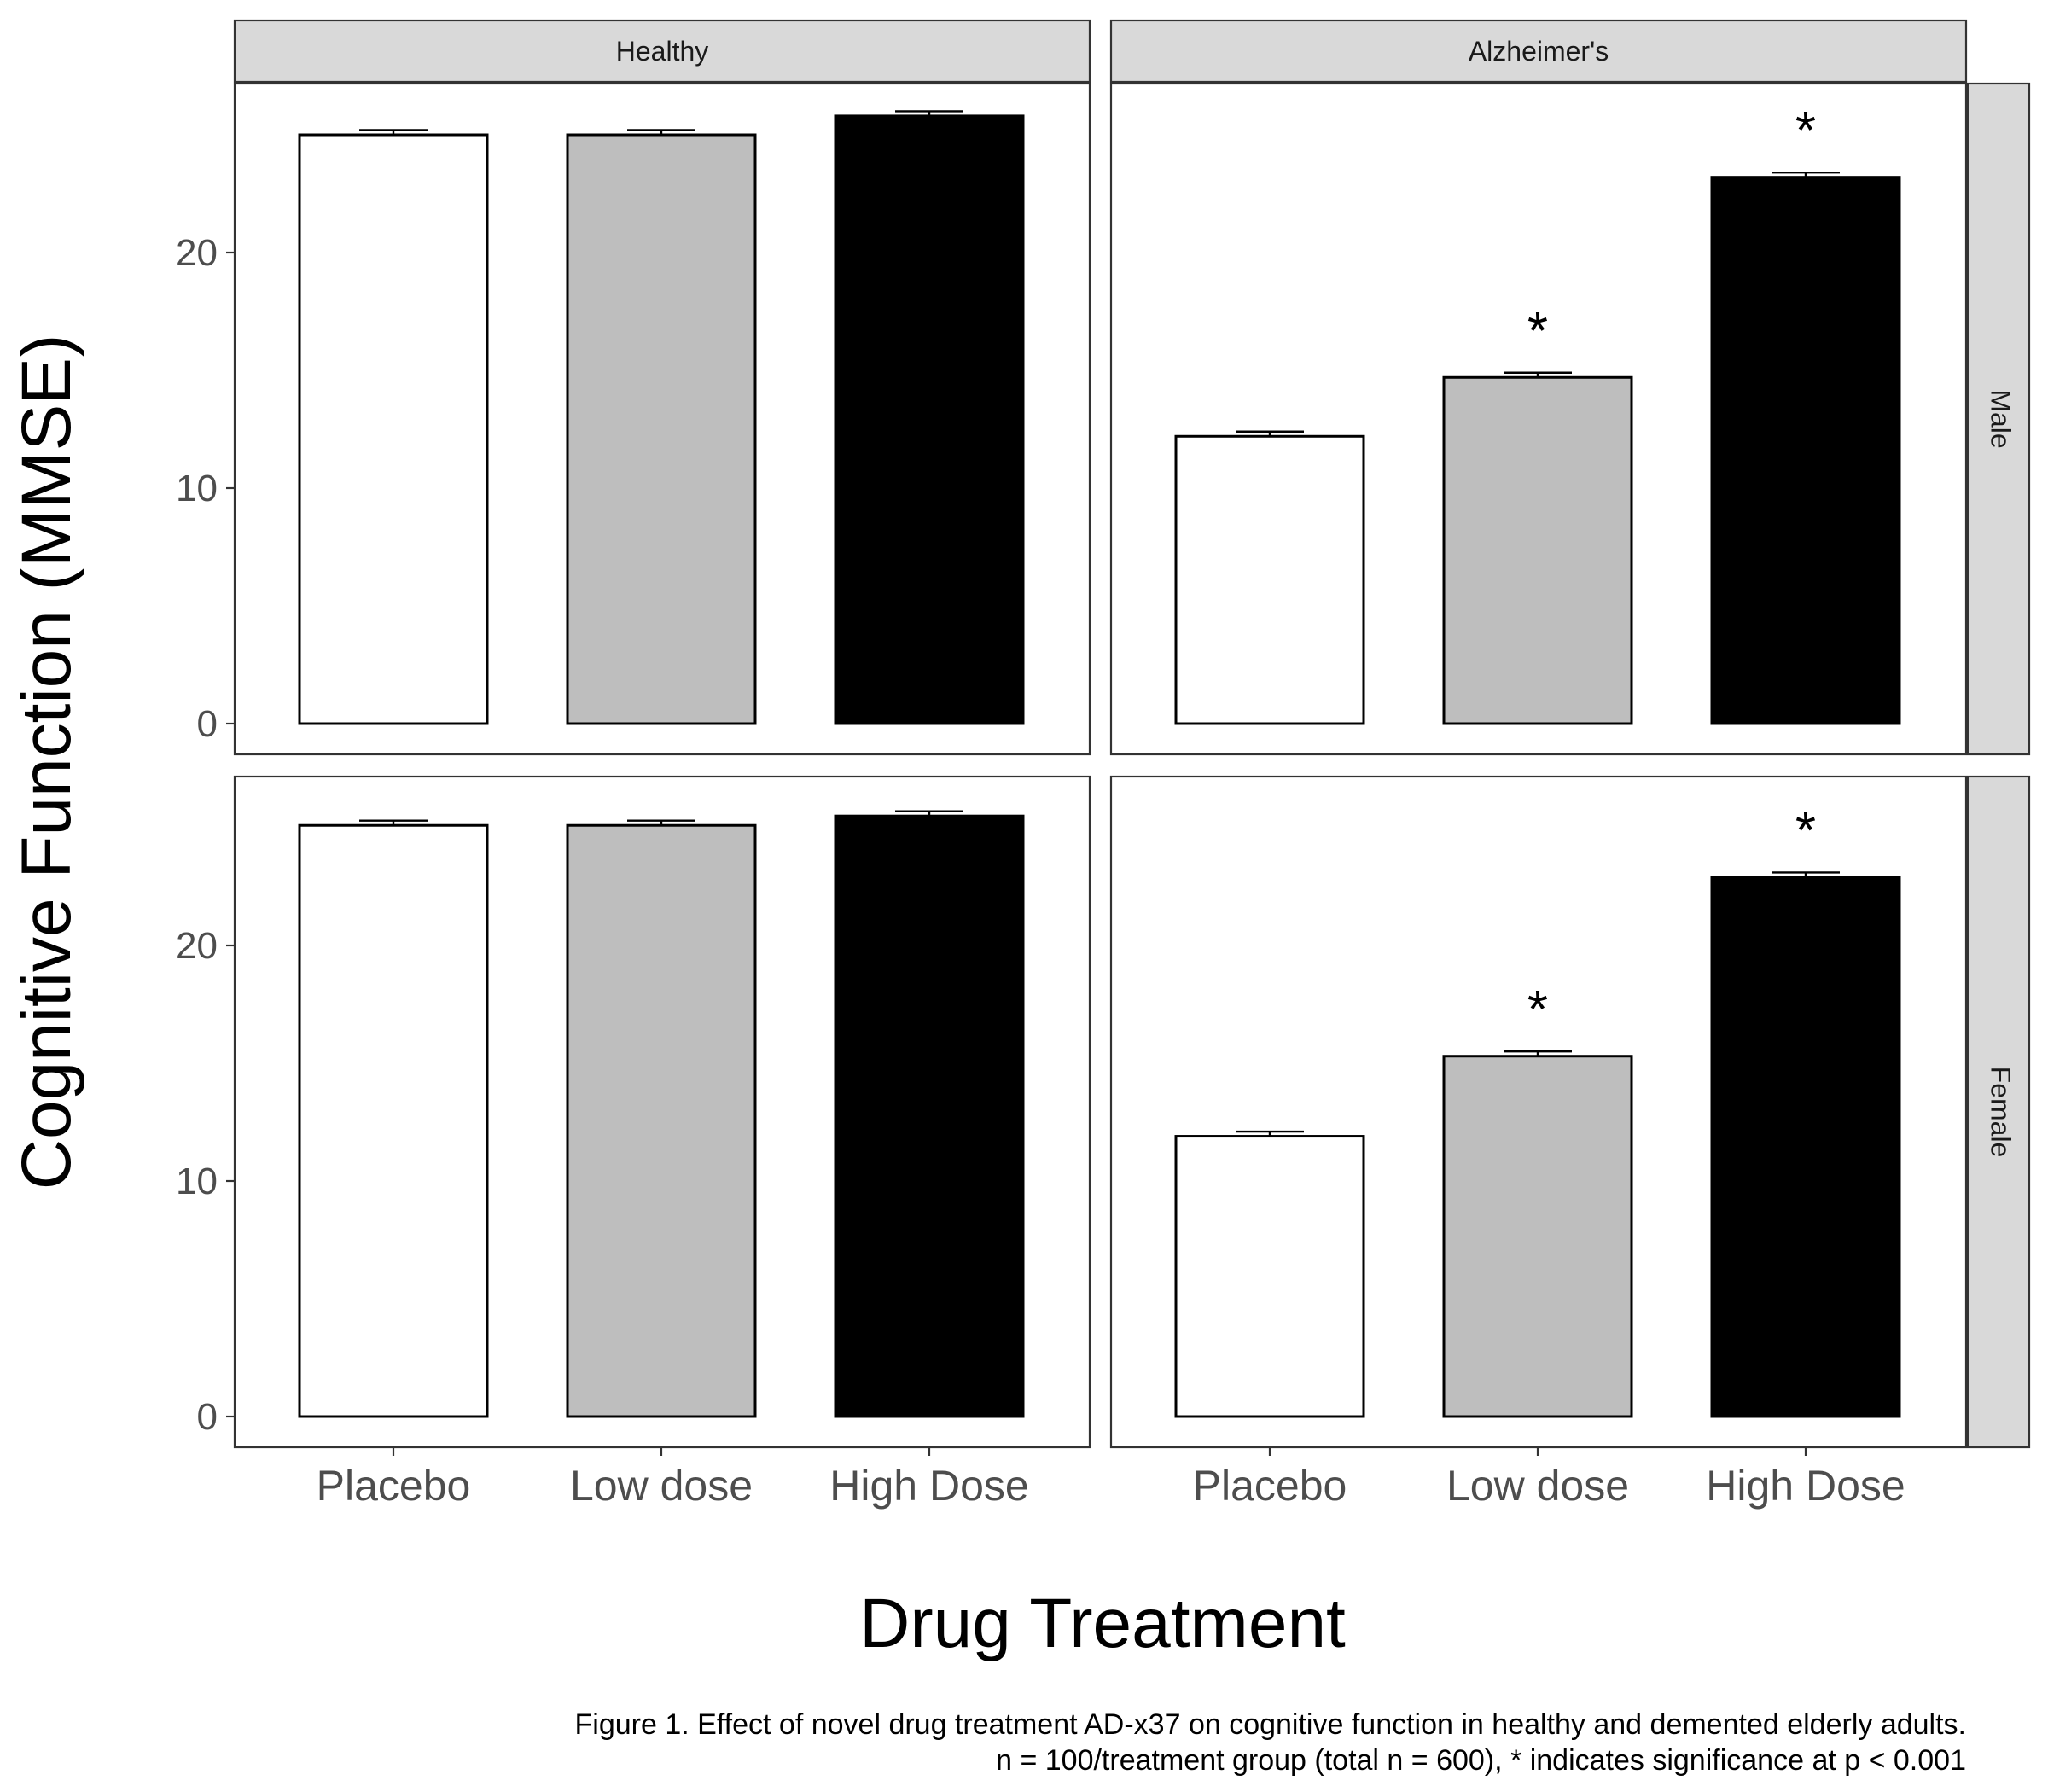  Describe the element at coordinates (1806, 1147) in the screenshot. I see `bar-alzheimer-s-female-high-dose` at that location.